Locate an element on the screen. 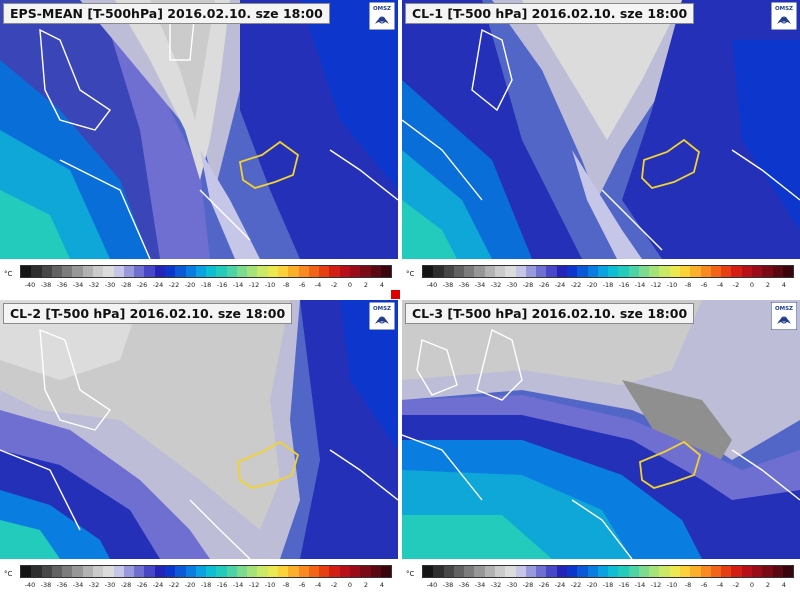 The width and height of the screenshot is (800, 598). colorbar-tick-label: -24 is located at coordinates (158, 285).